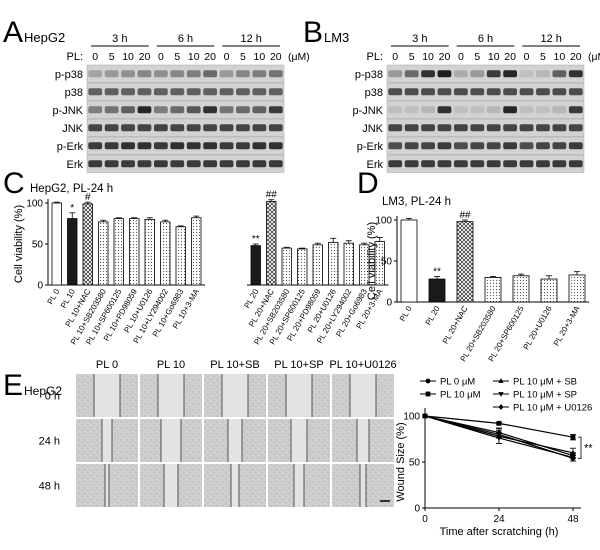 The height and width of the screenshot is (550, 600). Describe the element at coordinates (74, 57) in the screenshot. I see `pl-label: PL:` at that location.